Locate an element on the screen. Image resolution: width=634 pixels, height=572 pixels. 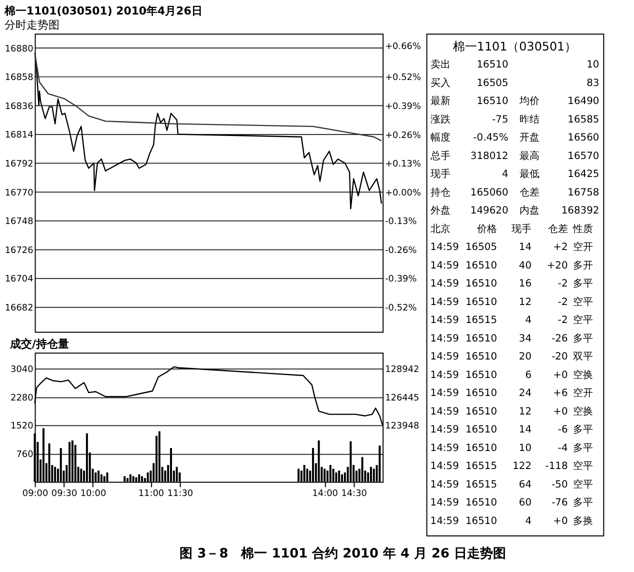
y-tick-label: 16858 is located at coordinates (19, 78).